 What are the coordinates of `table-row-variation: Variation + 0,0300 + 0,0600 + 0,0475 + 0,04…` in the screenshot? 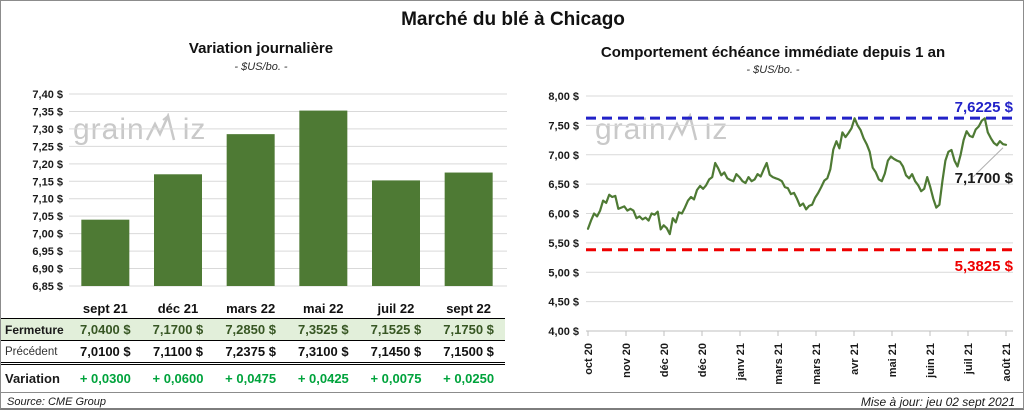 It's located at (253, 378).